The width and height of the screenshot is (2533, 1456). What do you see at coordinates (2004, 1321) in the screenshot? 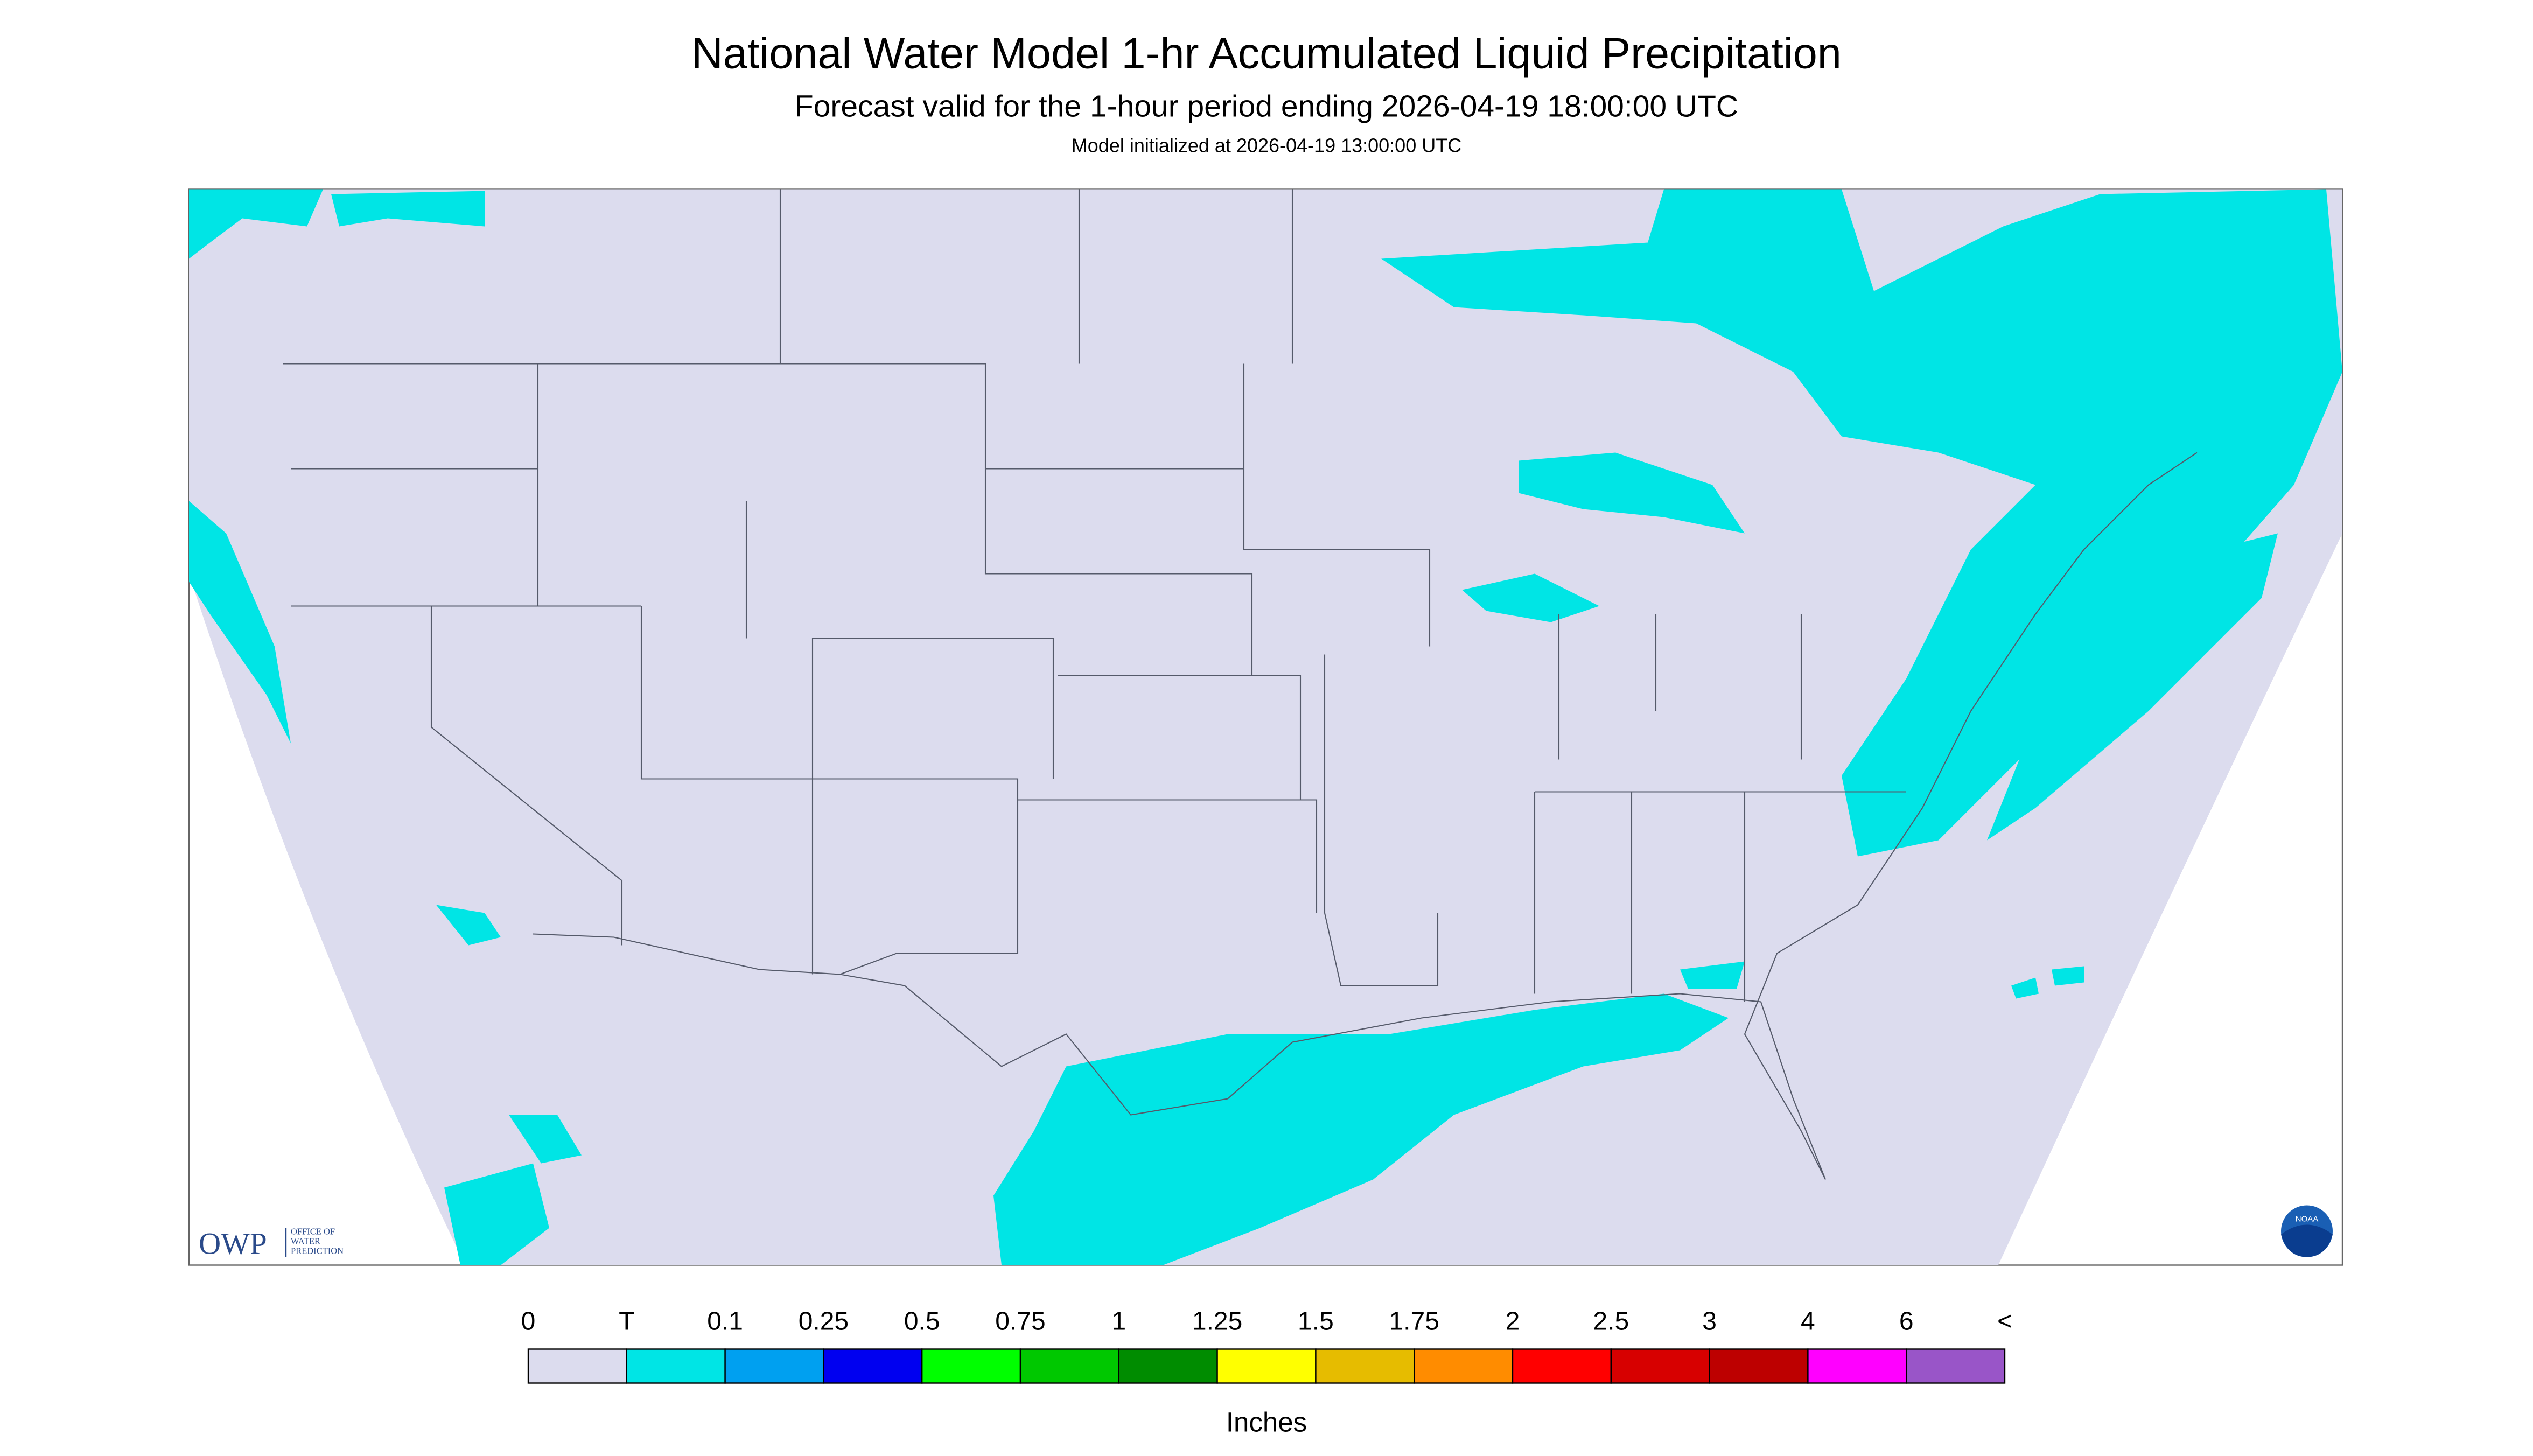
I see `legend-label: <` at bounding box center [2004, 1321].